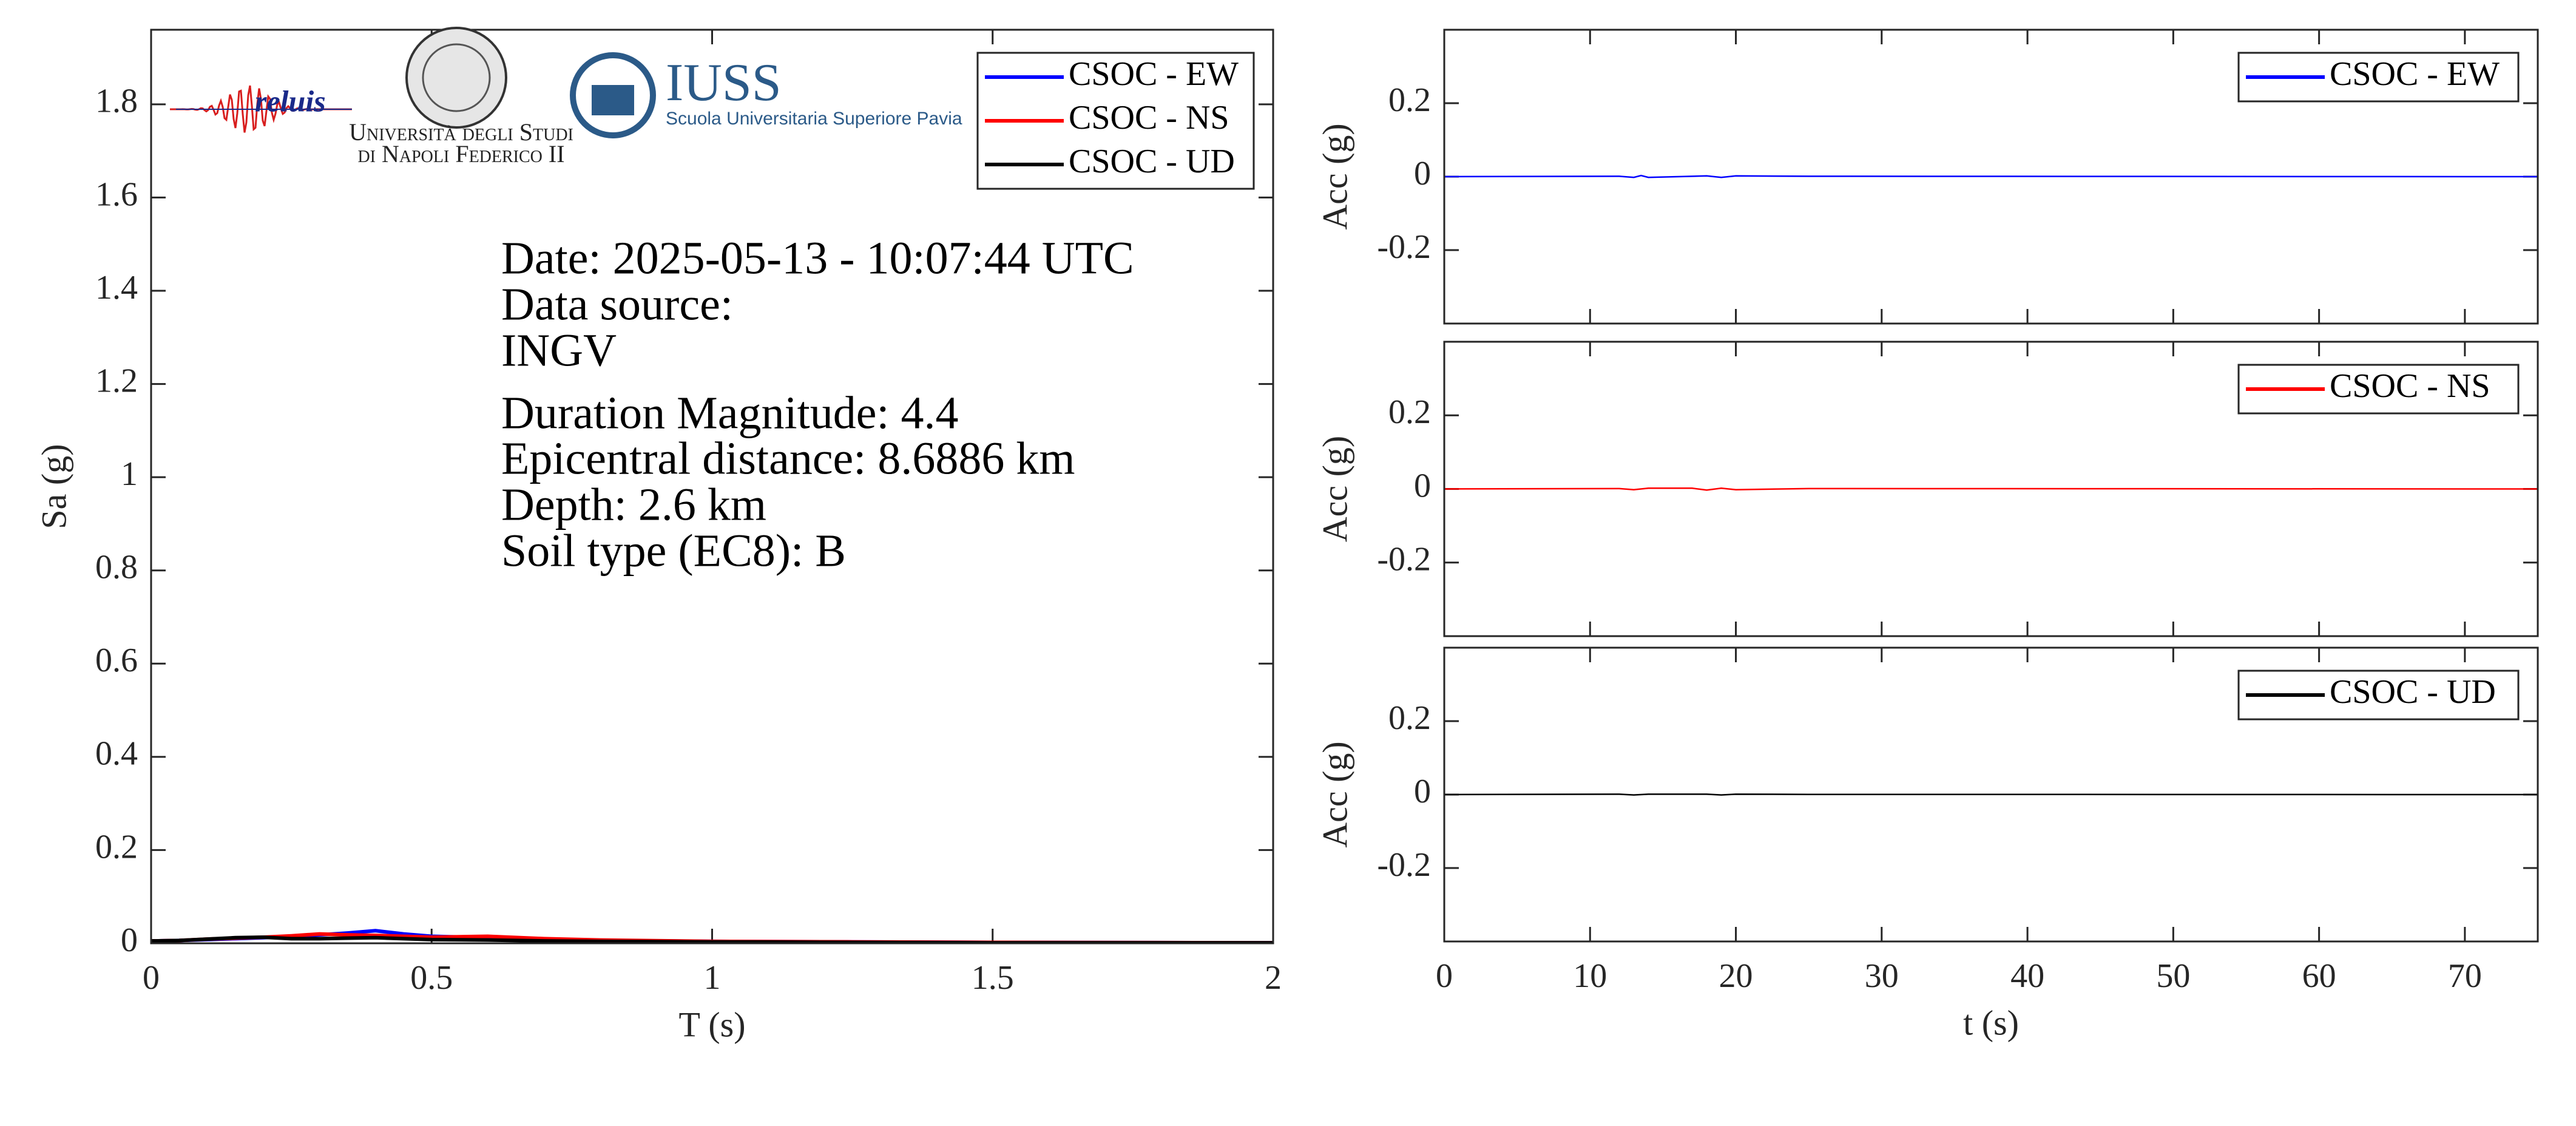  Describe the element at coordinates (2173, 976) in the screenshot. I see `x-tick-label: 50` at that location.